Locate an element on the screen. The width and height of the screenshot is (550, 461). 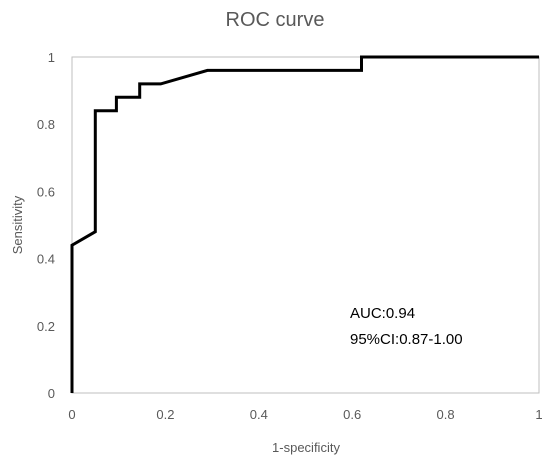
x-tick-label: 0.8 is located at coordinates (446, 414).